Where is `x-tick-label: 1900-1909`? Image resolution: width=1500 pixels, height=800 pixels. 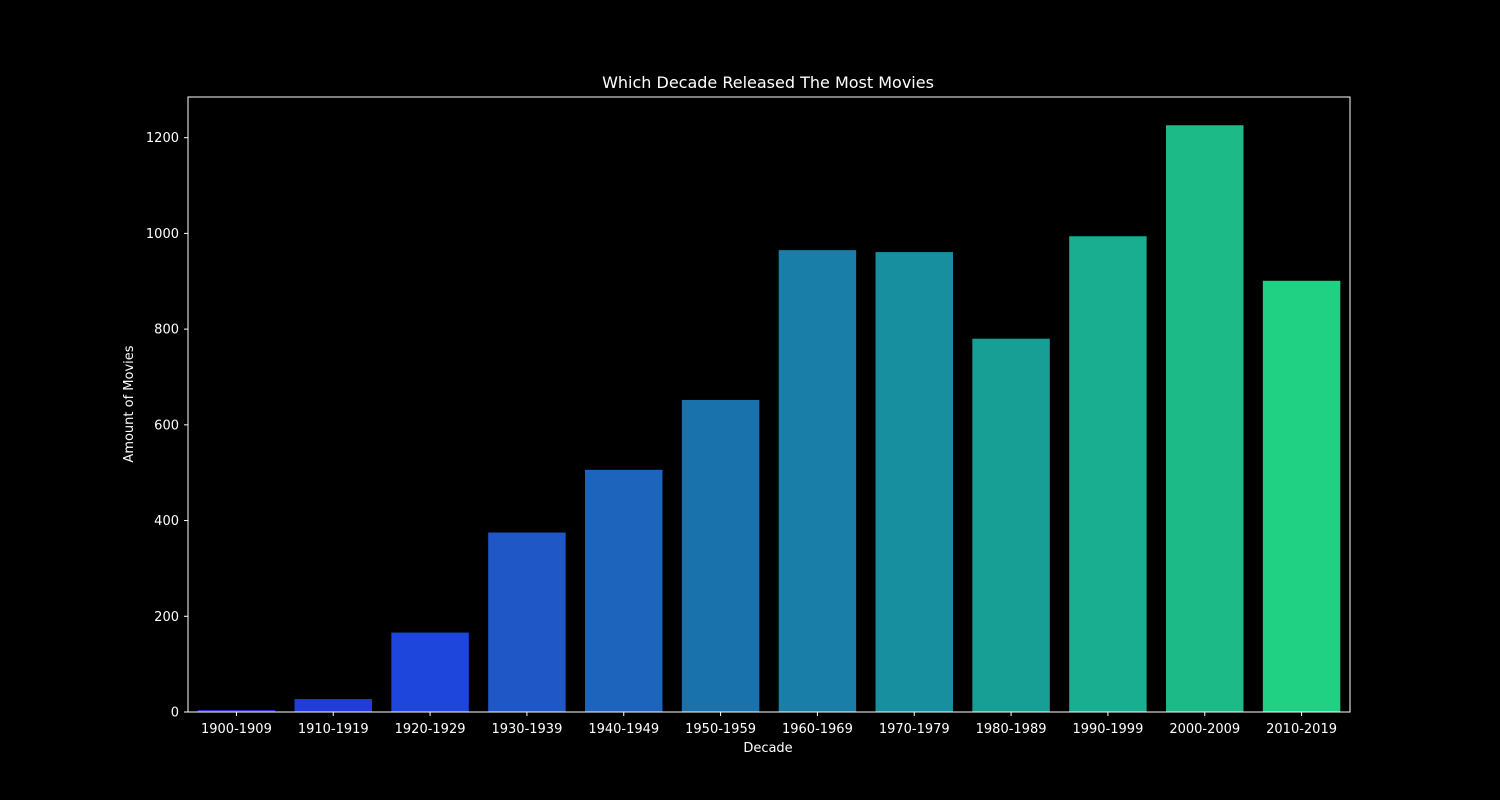
x-tick-label: 1900-1909 is located at coordinates (236, 729).